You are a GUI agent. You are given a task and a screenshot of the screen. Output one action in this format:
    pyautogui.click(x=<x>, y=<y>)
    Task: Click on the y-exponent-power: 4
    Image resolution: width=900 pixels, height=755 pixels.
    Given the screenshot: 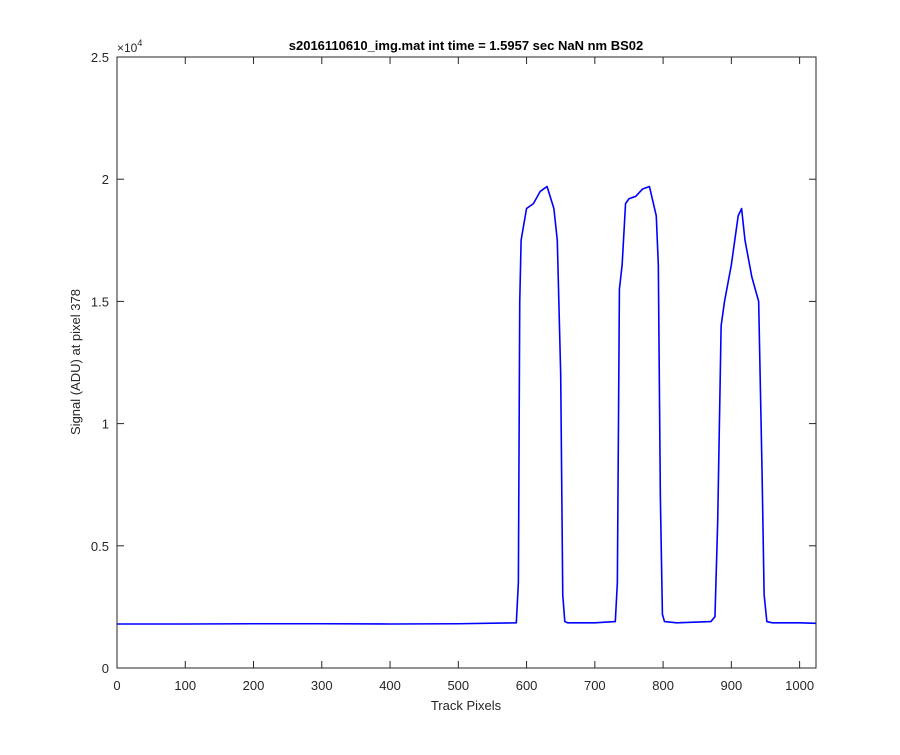 What is the action you would take?
    pyautogui.click(x=139, y=43)
    